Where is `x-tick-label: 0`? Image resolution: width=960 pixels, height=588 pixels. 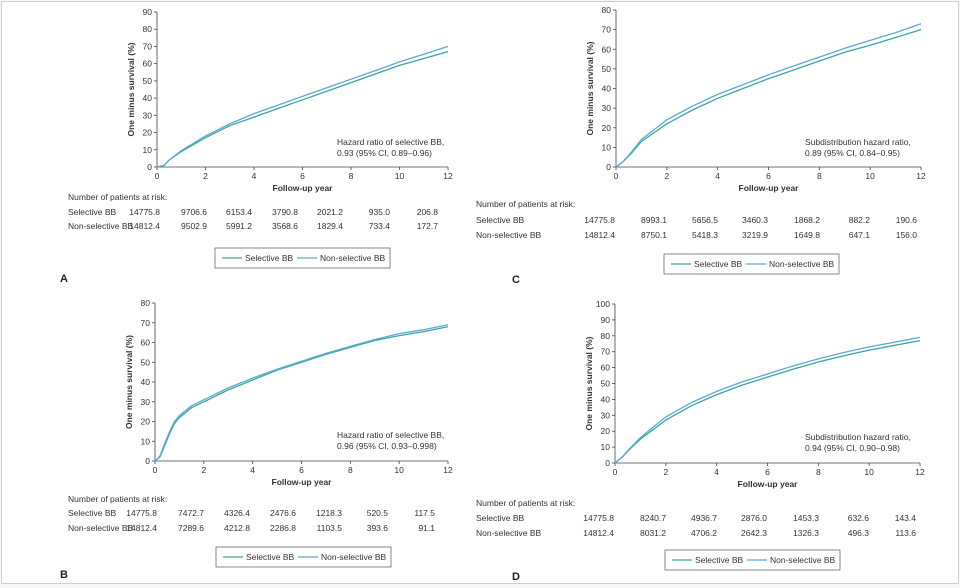 x-tick-label: 0 is located at coordinates (615, 472).